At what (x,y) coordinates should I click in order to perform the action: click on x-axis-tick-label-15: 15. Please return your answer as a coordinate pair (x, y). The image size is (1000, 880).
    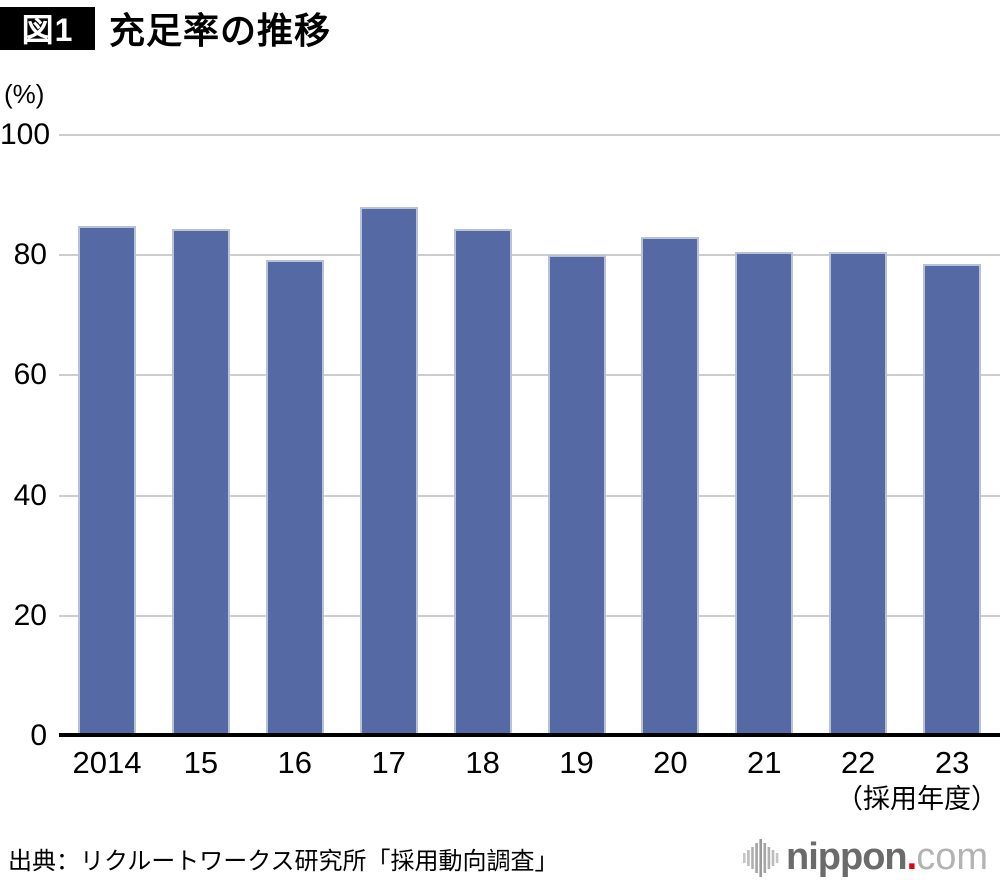
    Looking at the image, I should click on (201, 762).